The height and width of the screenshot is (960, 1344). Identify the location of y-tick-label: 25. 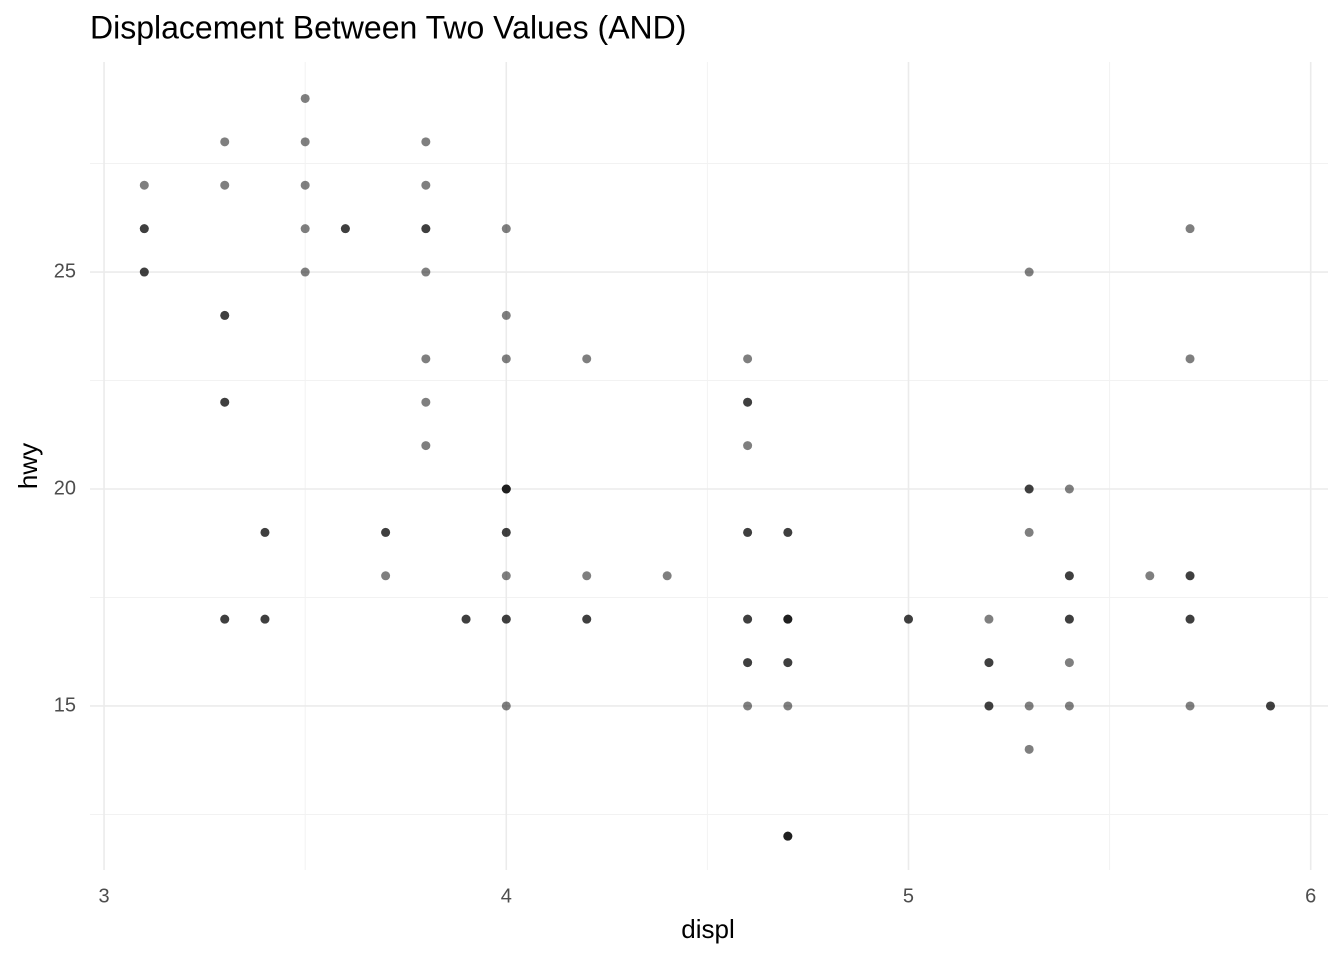
(65, 271).